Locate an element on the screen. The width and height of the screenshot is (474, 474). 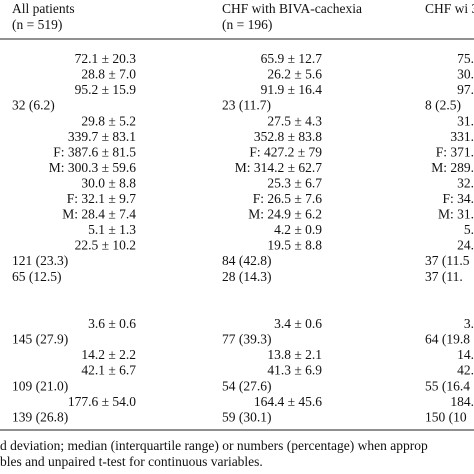
cell: 42. is located at coordinates (465, 370).